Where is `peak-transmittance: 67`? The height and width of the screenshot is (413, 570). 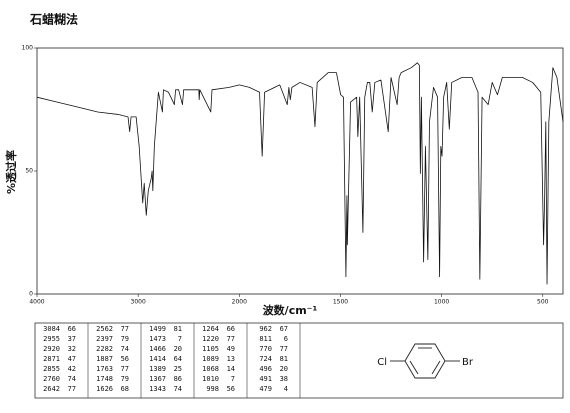
peak-transmittance: 67 is located at coordinates (284, 329).